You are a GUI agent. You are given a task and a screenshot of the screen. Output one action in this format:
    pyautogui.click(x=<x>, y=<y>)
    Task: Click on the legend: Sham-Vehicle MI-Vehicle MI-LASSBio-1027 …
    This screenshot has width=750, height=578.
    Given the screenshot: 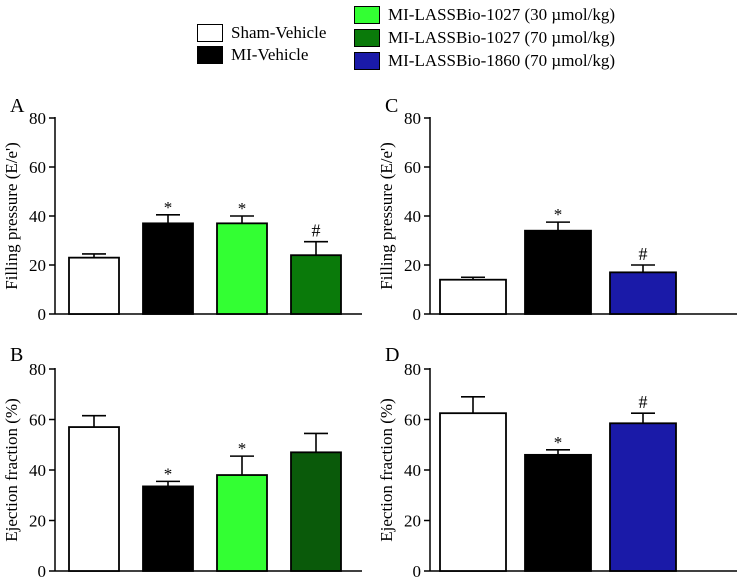 What is the action you would take?
    pyautogui.click(x=375, y=40)
    